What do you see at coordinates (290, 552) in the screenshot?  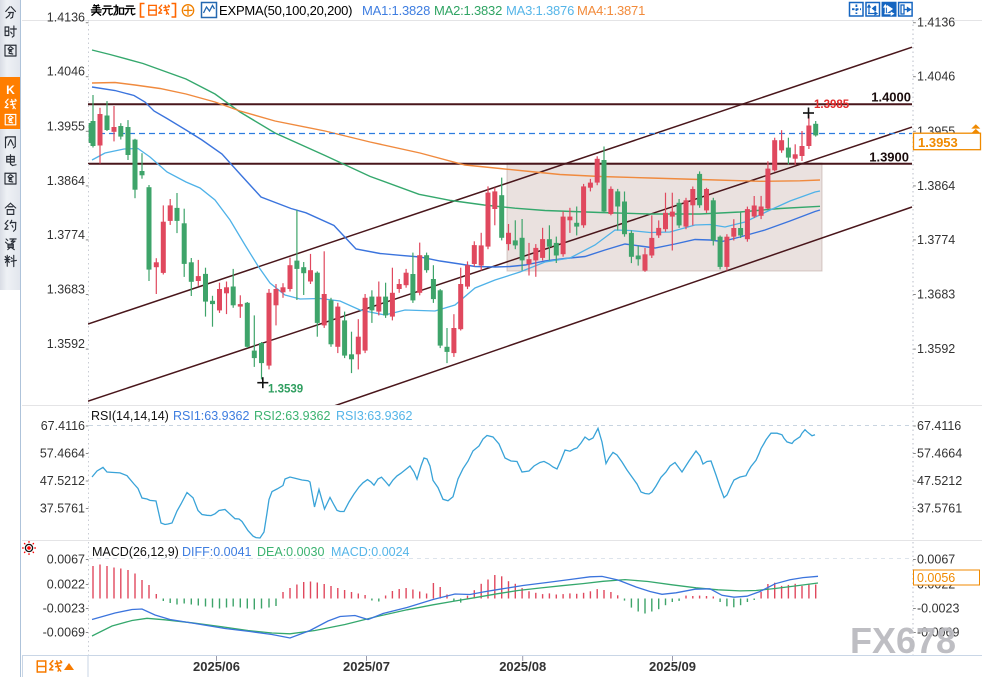 I see `svg-text: DEA:0.0030` at bounding box center [290, 552].